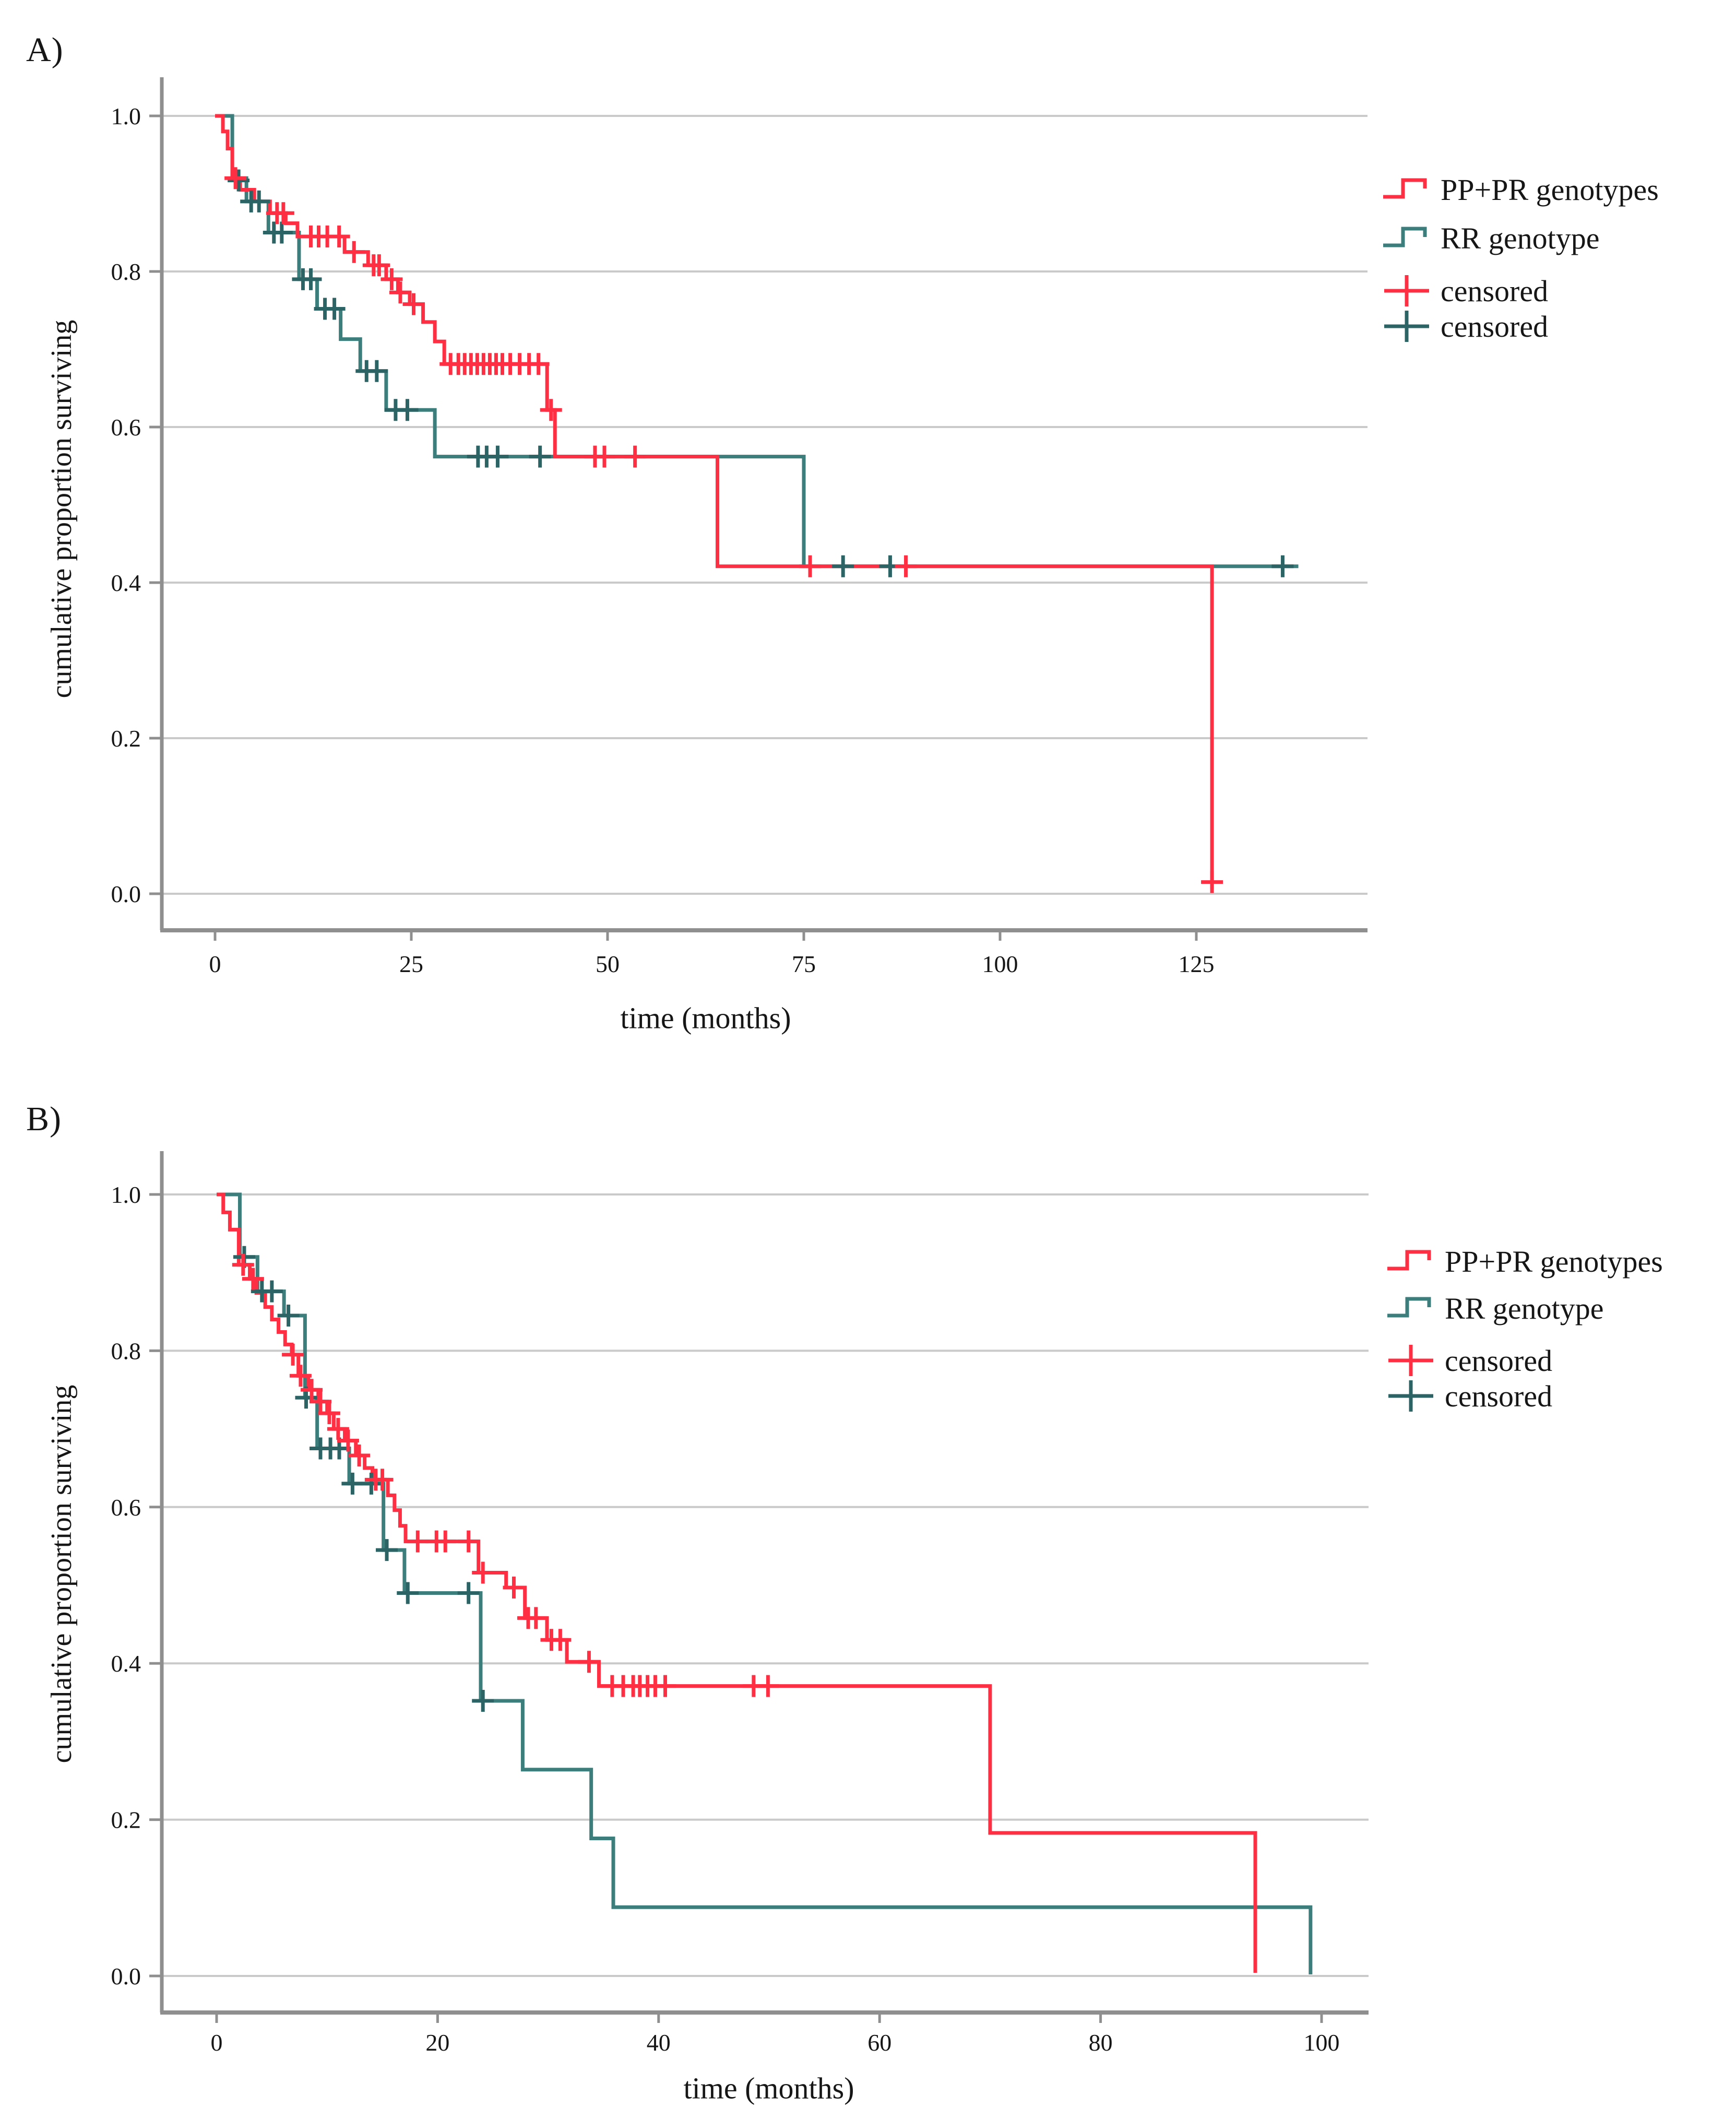 The height and width of the screenshot is (2119, 1736). I want to click on svg-text: 25, so click(411, 964).